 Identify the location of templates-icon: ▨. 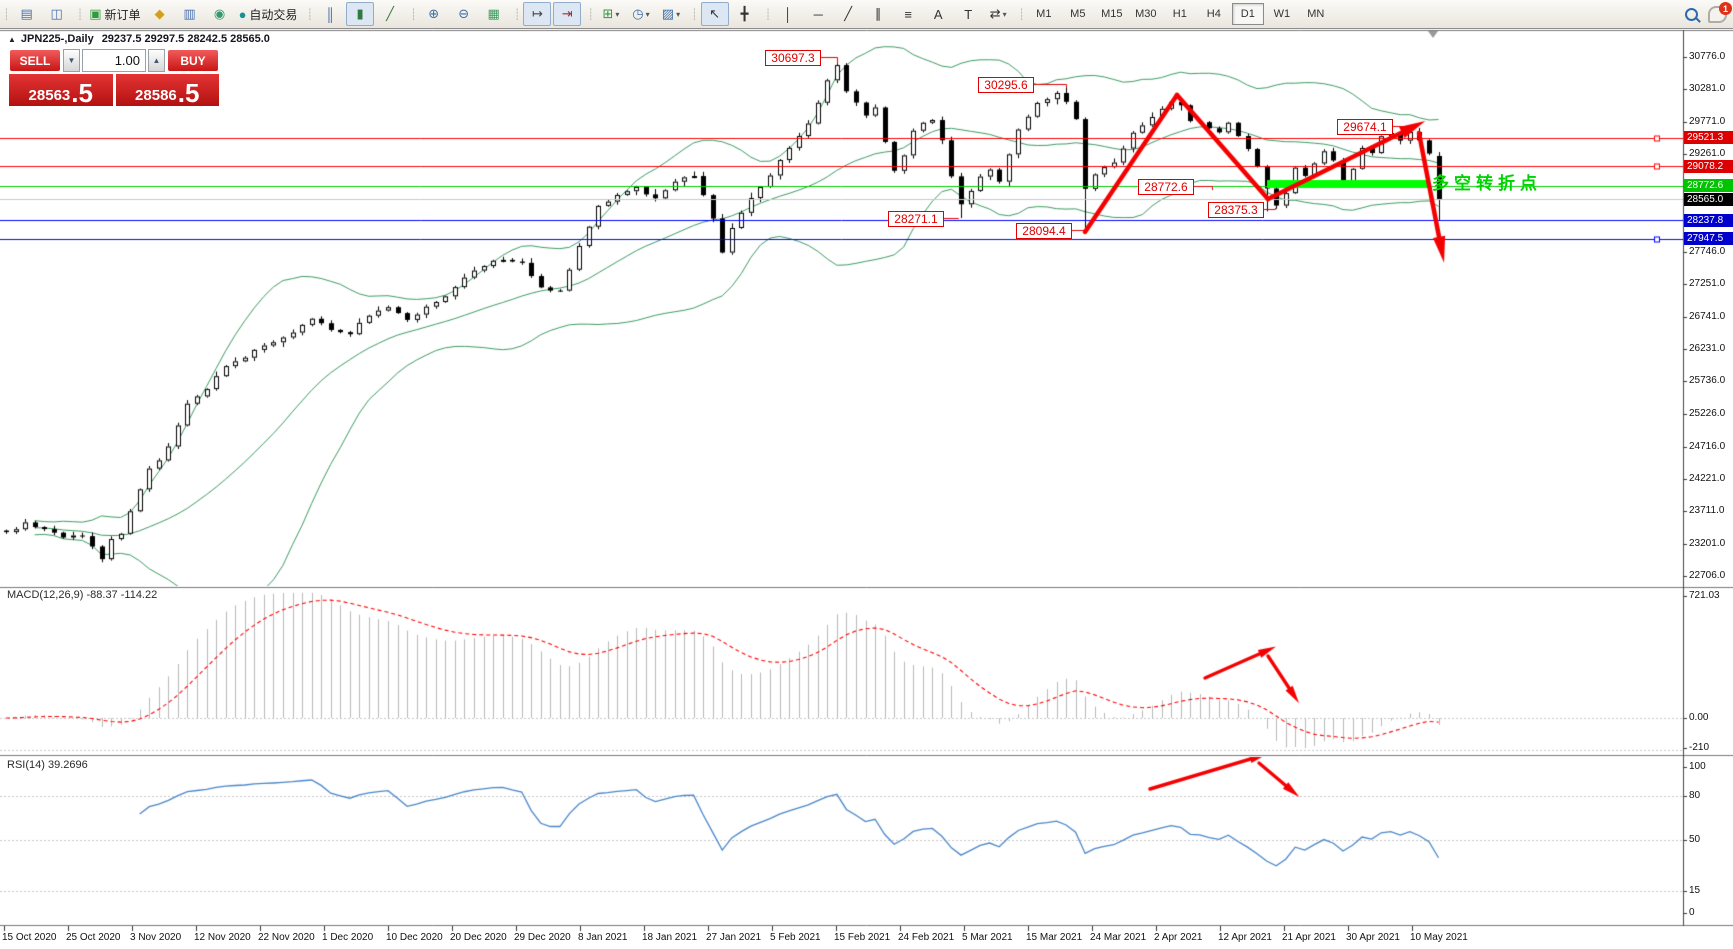
(668, 13).